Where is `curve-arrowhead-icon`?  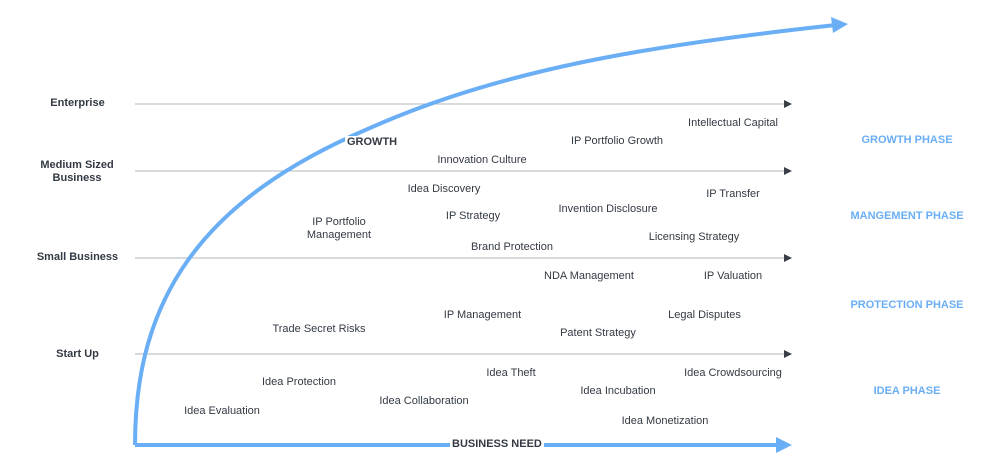 curve-arrowhead-icon is located at coordinates (839, 25).